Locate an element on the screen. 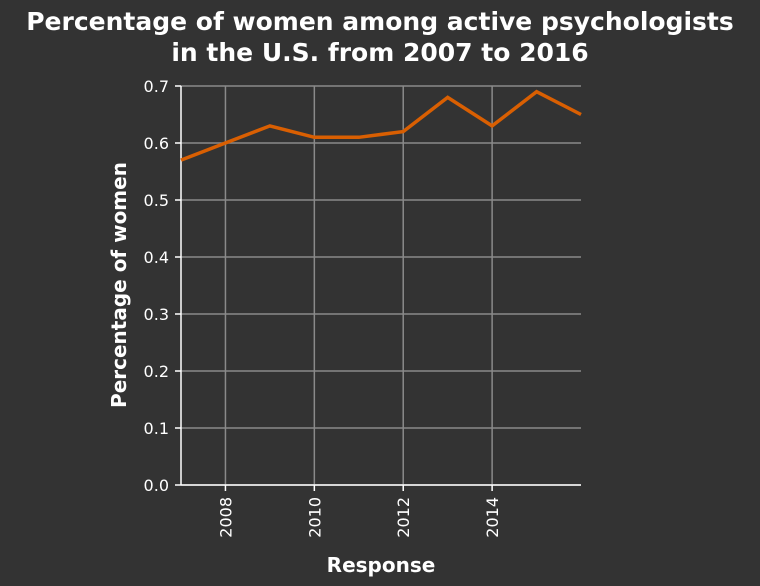 This screenshot has height=586, width=760. chart-title-line-2: in the U.S. from 2007 to 2016 is located at coordinates (379, 52).